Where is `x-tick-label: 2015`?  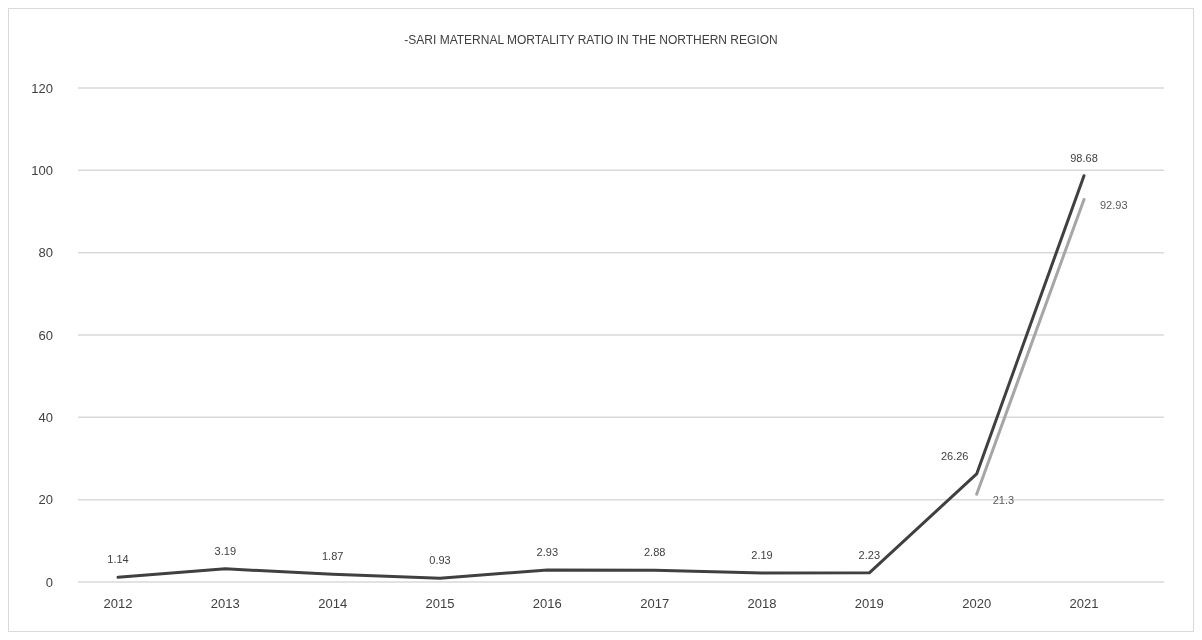
x-tick-label: 2015 is located at coordinates (440, 603).